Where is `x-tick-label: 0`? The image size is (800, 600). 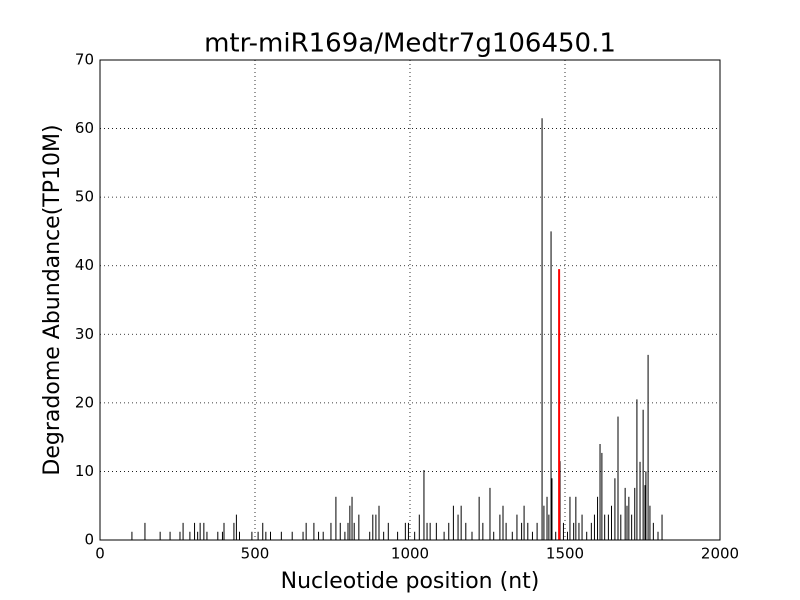 x-tick-label: 0 is located at coordinates (100, 554).